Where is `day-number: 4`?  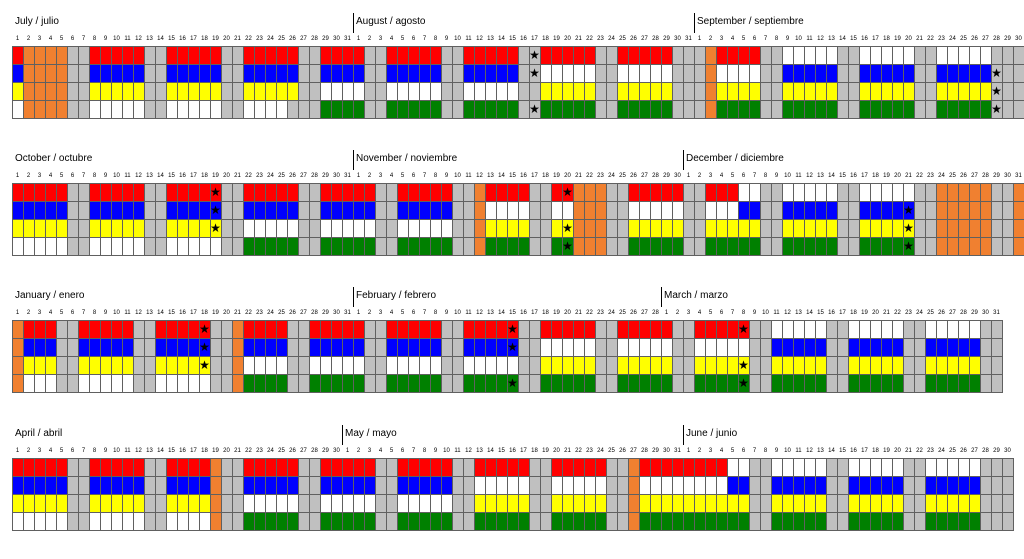
day-number: 4 is located at coordinates (391, 176).